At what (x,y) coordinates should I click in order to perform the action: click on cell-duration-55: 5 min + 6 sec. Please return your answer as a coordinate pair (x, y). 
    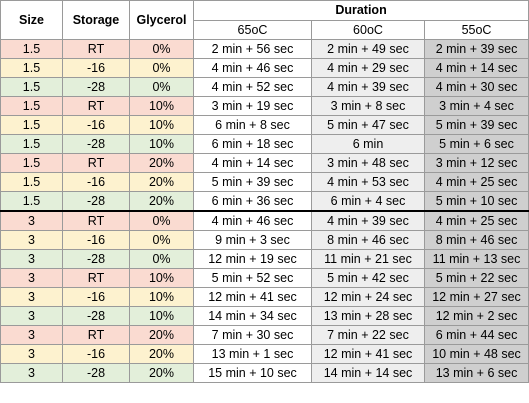
    Looking at the image, I should click on (476, 144).